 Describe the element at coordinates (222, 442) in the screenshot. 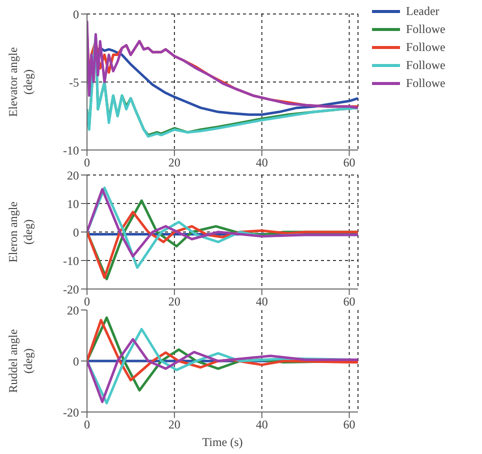

I see `x-axis-title: Time (s)` at that location.